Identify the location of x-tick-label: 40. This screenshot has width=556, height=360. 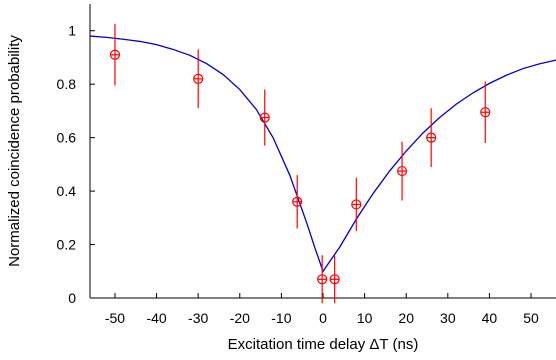
(490, 318).